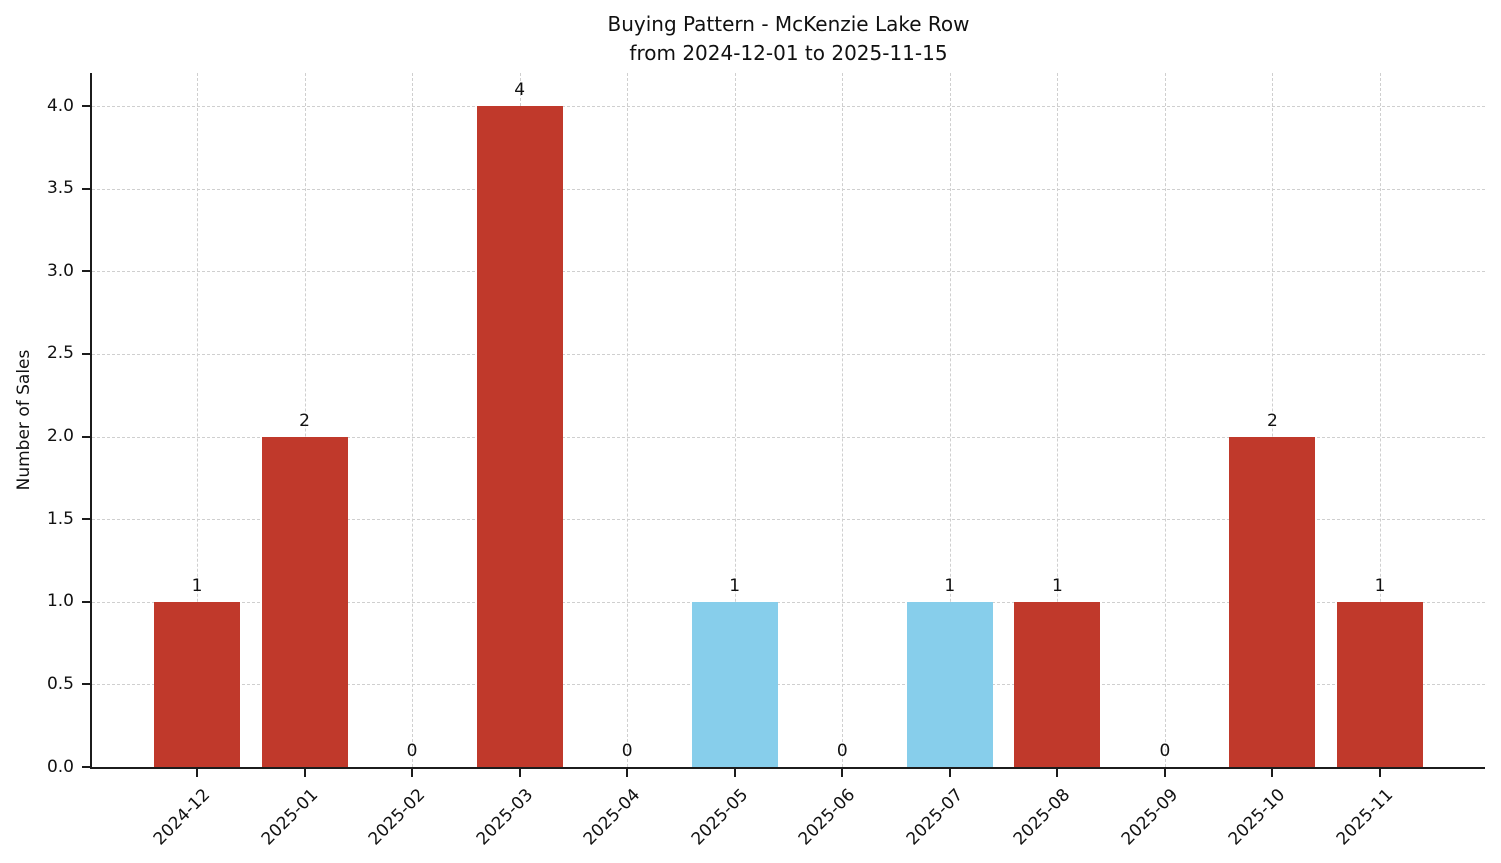 The image size is (1501, 863). Describe the element at coordinates (397, 817) in the screenshot. I see `x-tick-label: 2025-02` at that location.